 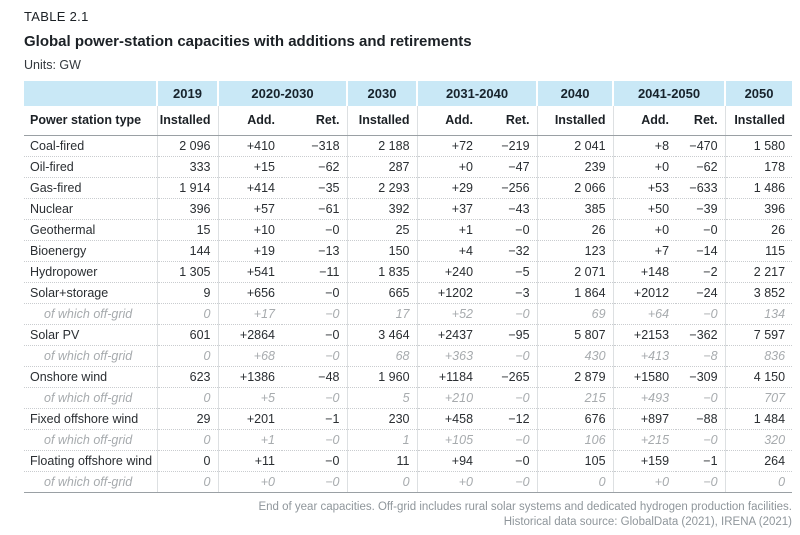 What do you see at coordinates (282, 93) in the screenshot?
I see `period-header-cell: 2020-2030` at bounding box center [282, 93].